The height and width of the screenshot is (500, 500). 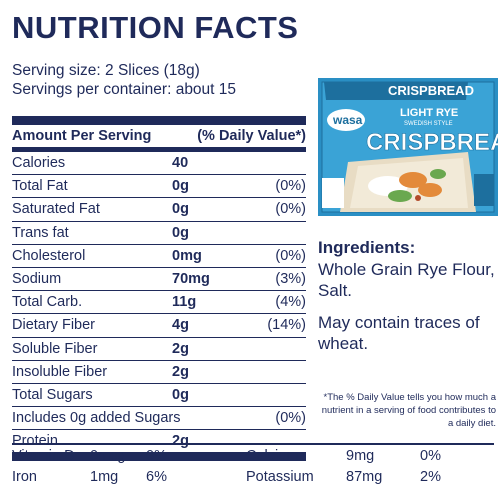 I want to click on nutrient-name: Protein, so click(x=35, y=441).